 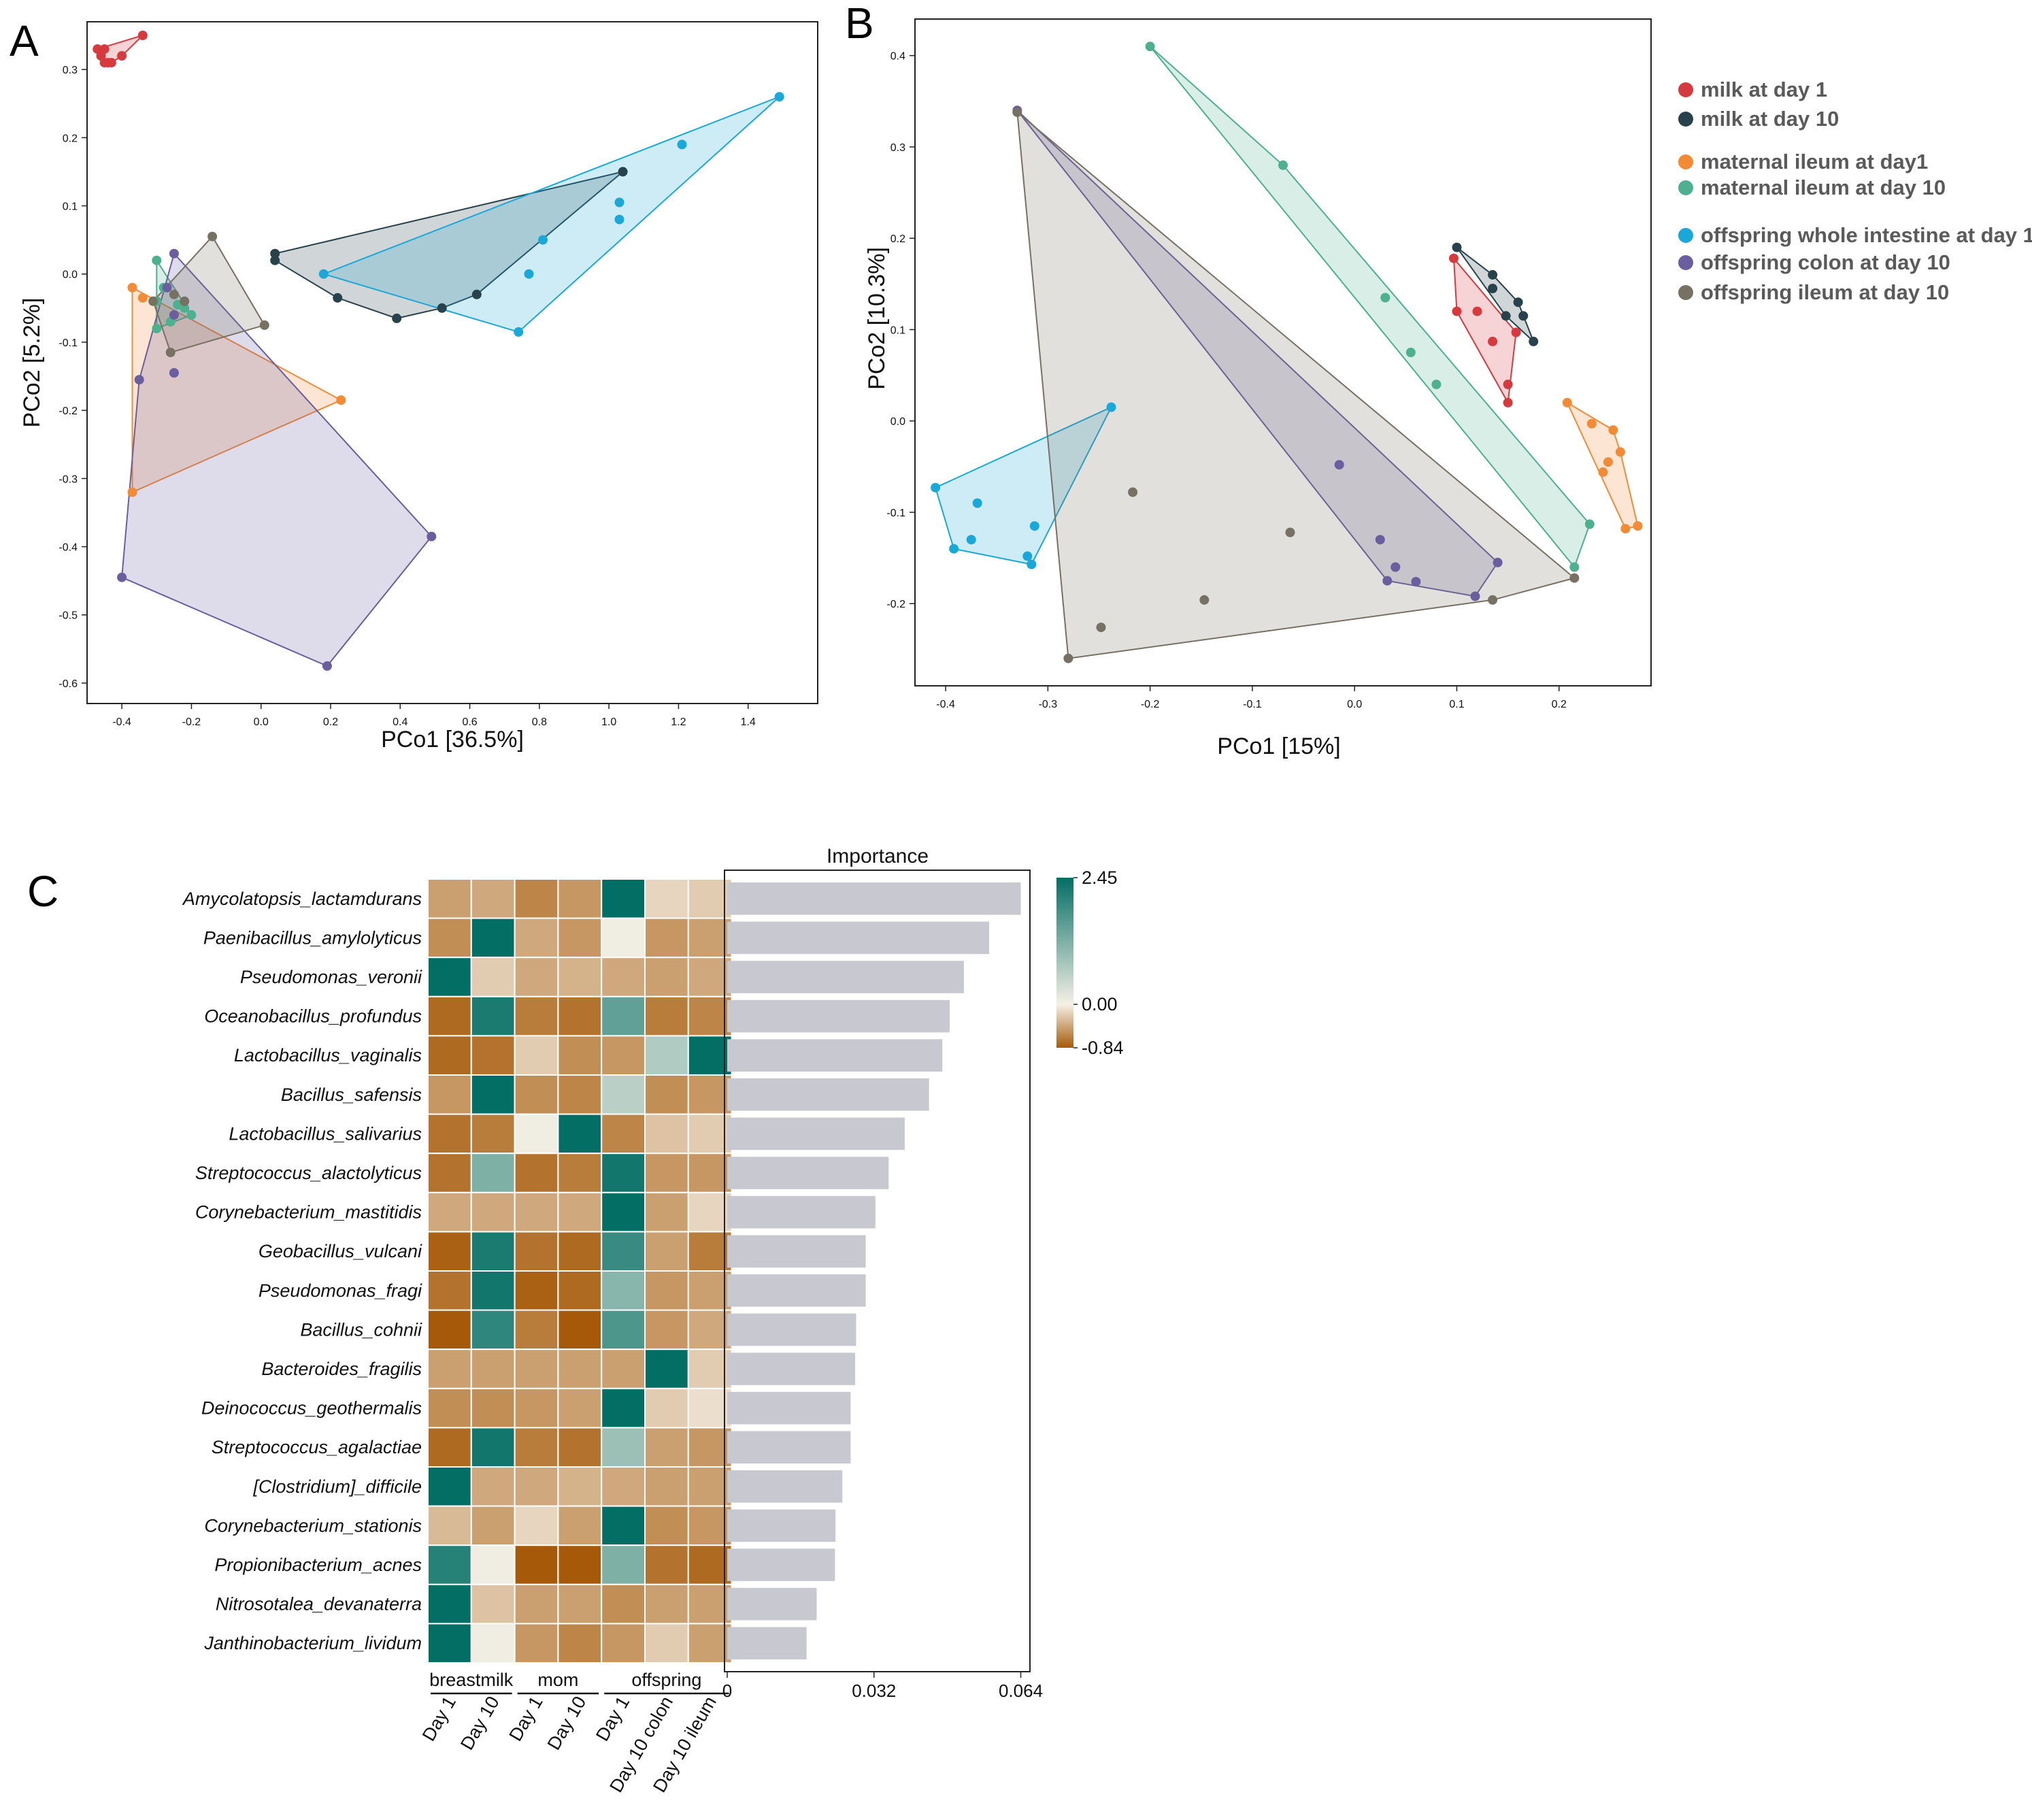 What do you see at coordinates (1354, 705) in the screenshot?
I see `x-tick-label: 0.0` at bounding box center [1354, 705].